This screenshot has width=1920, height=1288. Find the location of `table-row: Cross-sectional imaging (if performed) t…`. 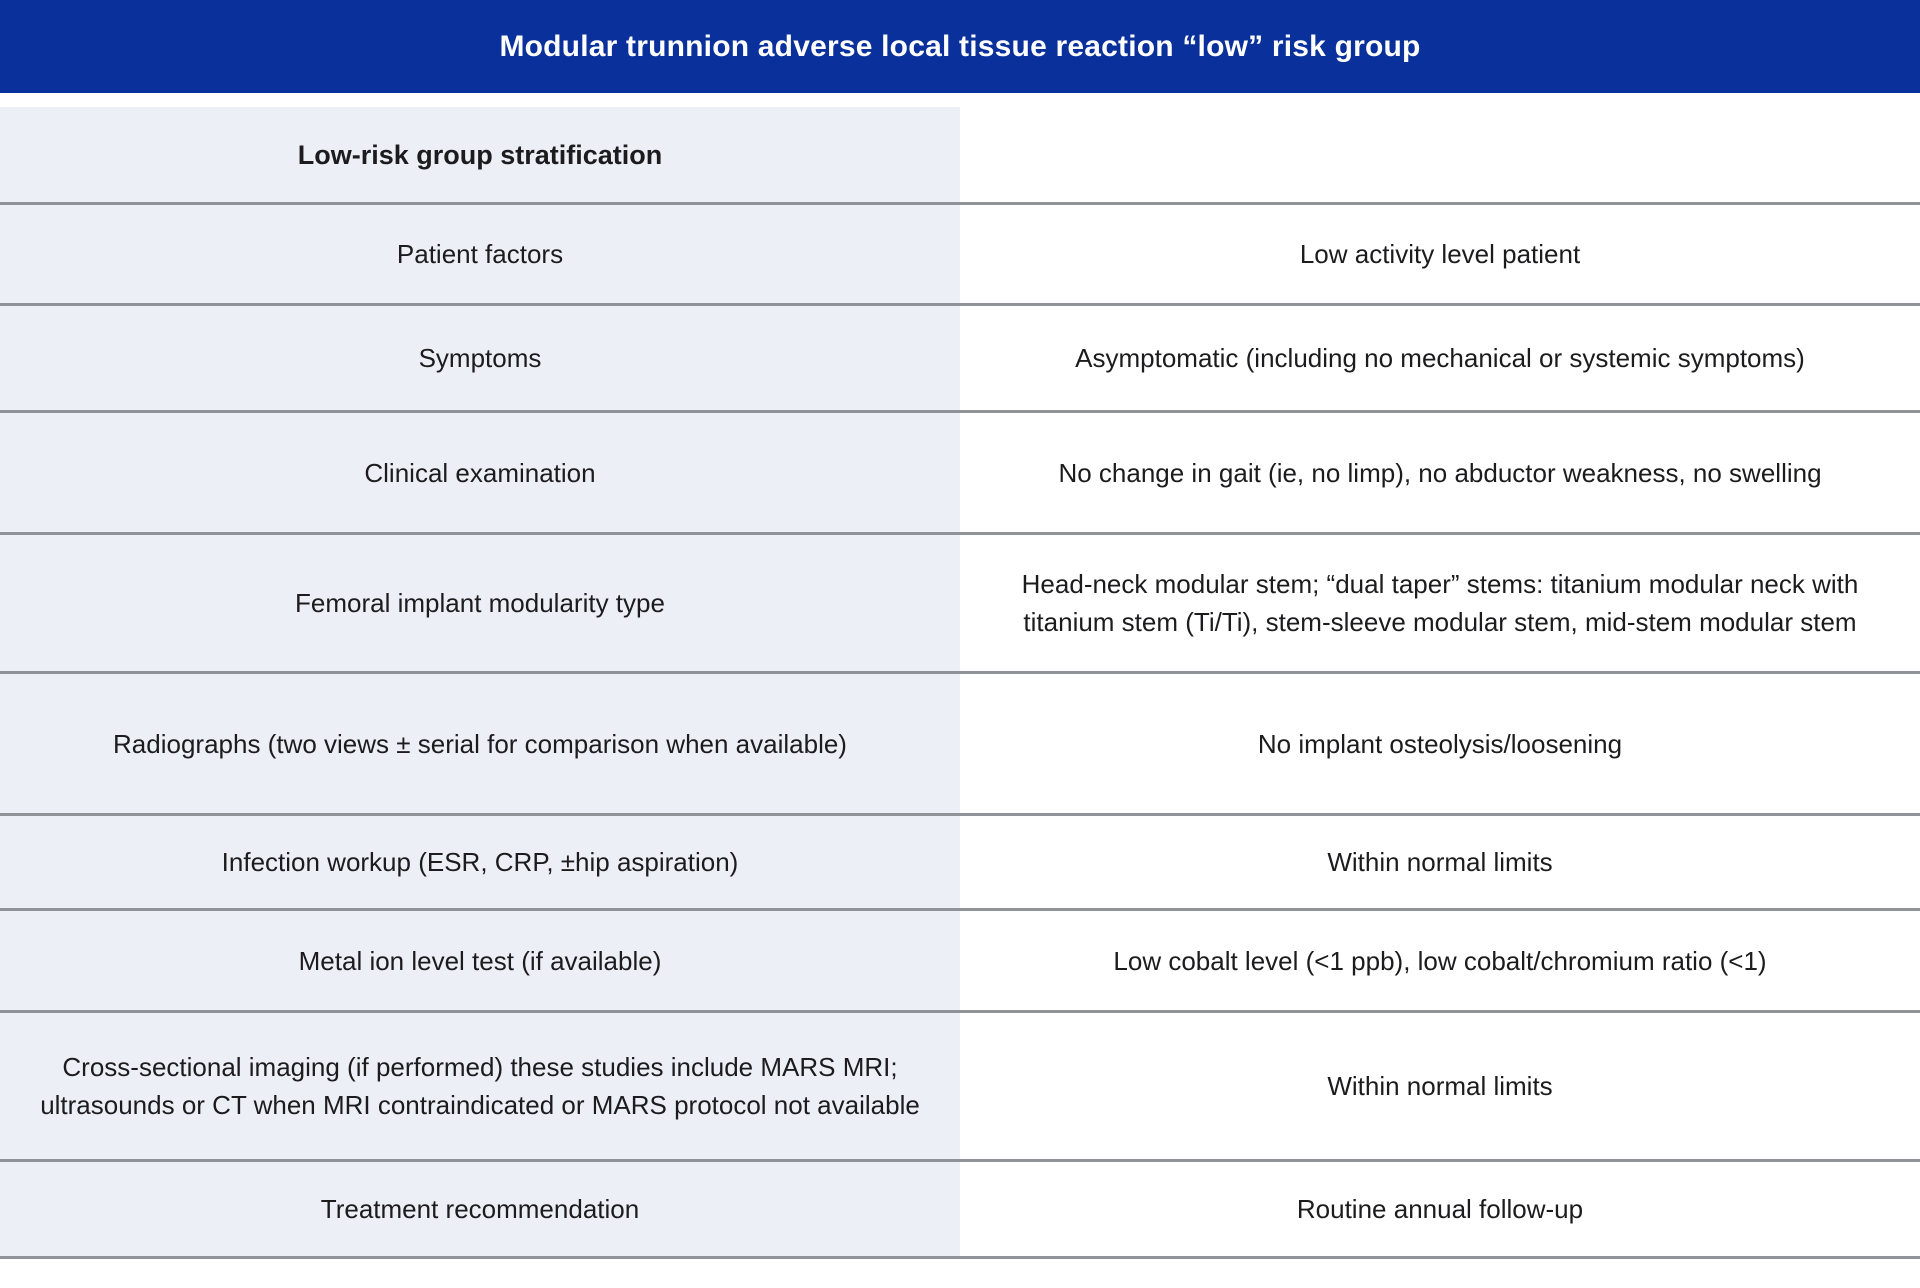

table-row: Cross-sectional imaging (if performed) t… is located at coordinates (960, 1084).